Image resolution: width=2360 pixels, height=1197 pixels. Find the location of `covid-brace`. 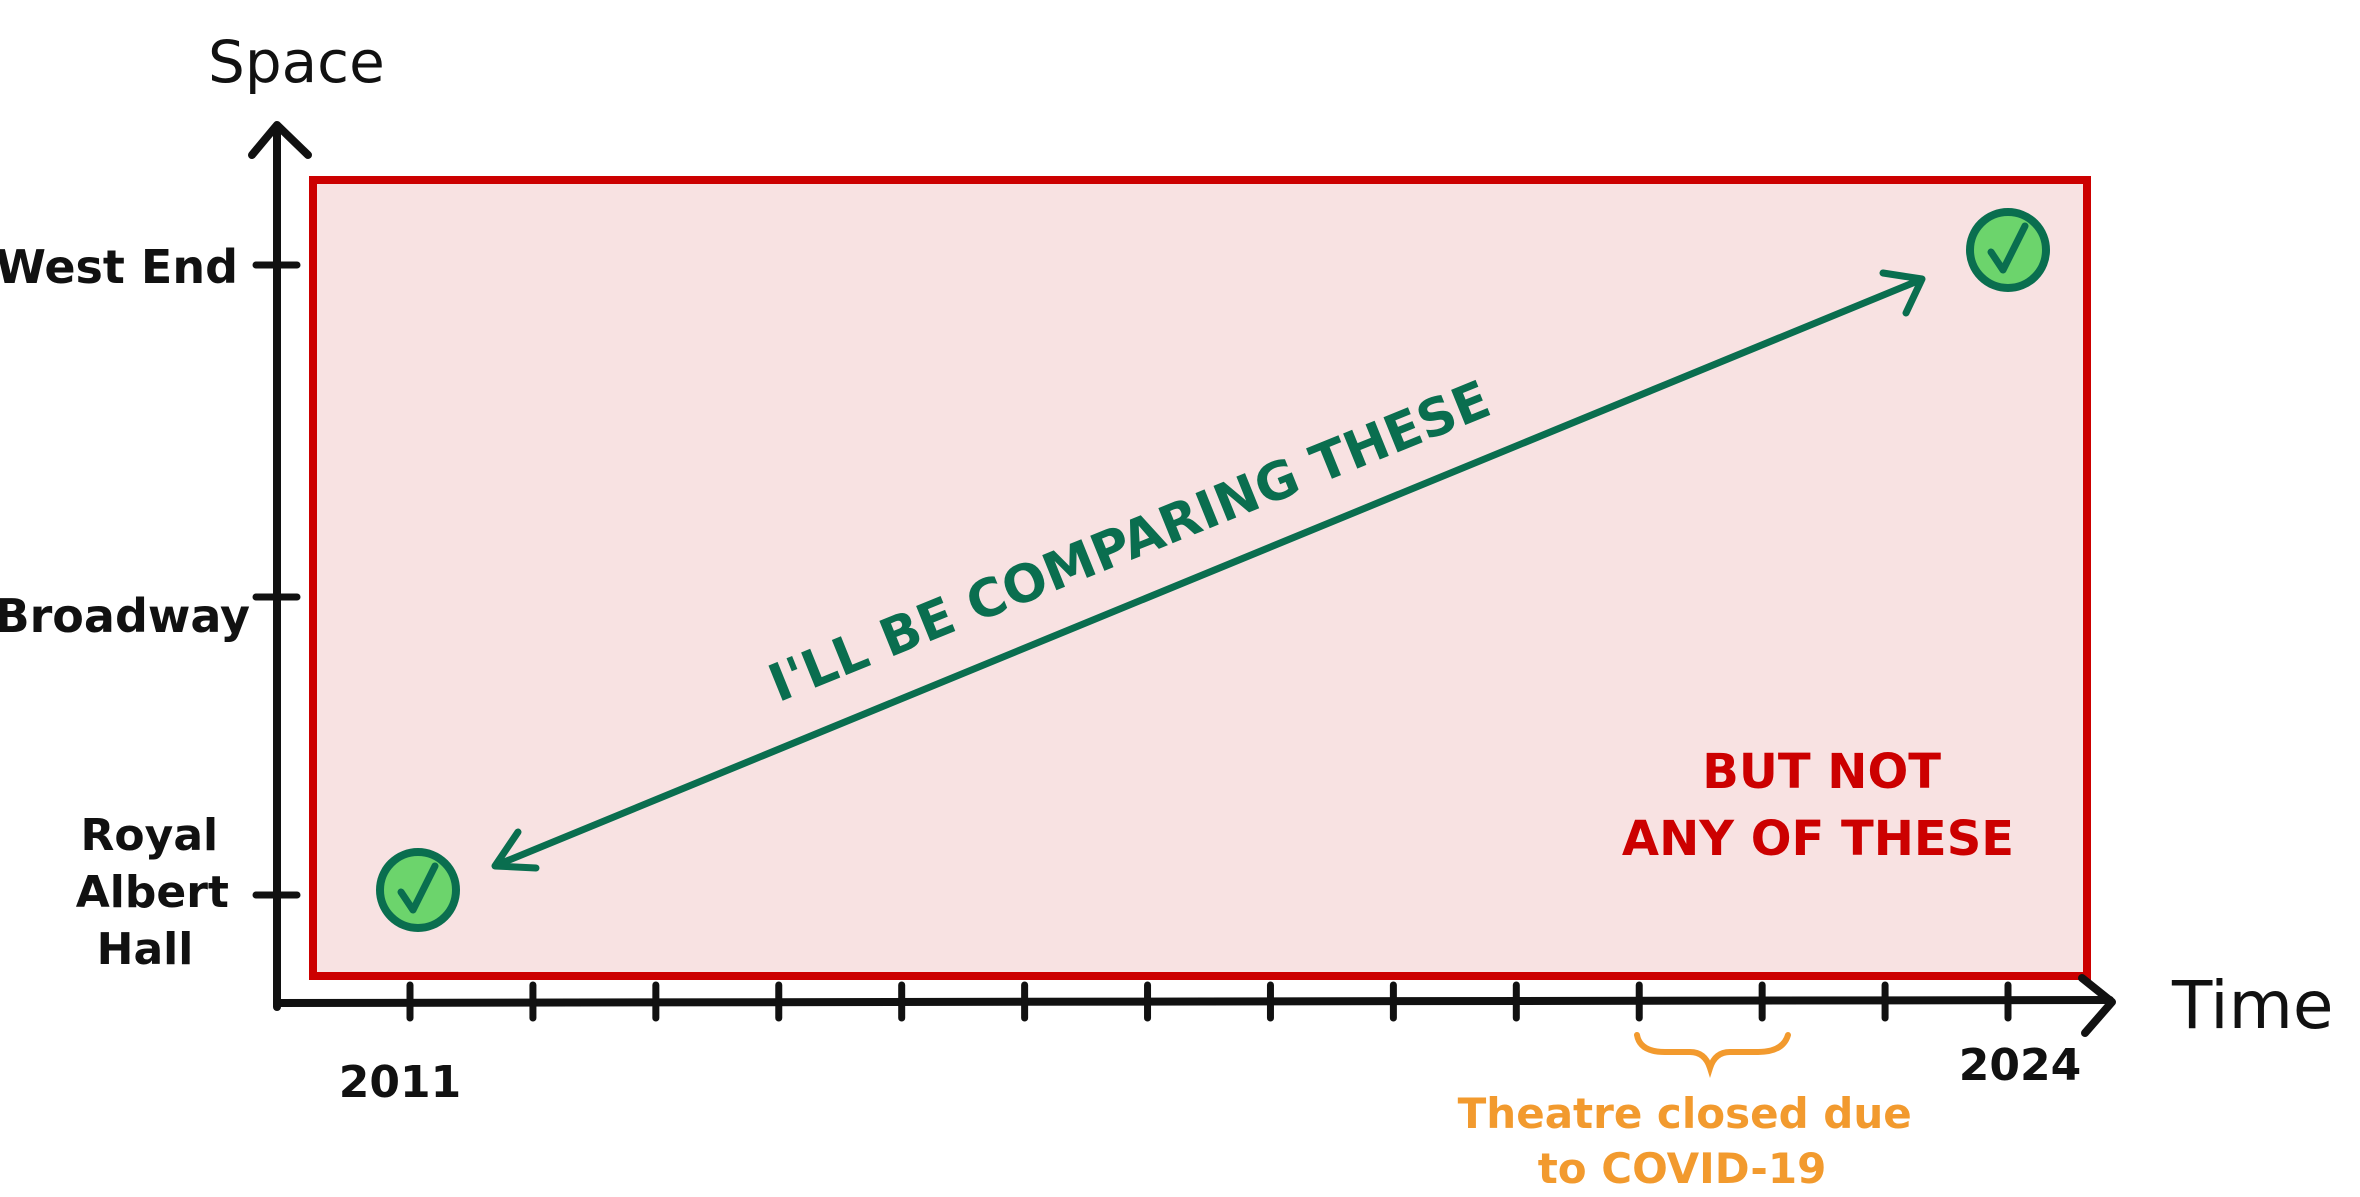

covid-brace is located at coordinates (1712, 1055).